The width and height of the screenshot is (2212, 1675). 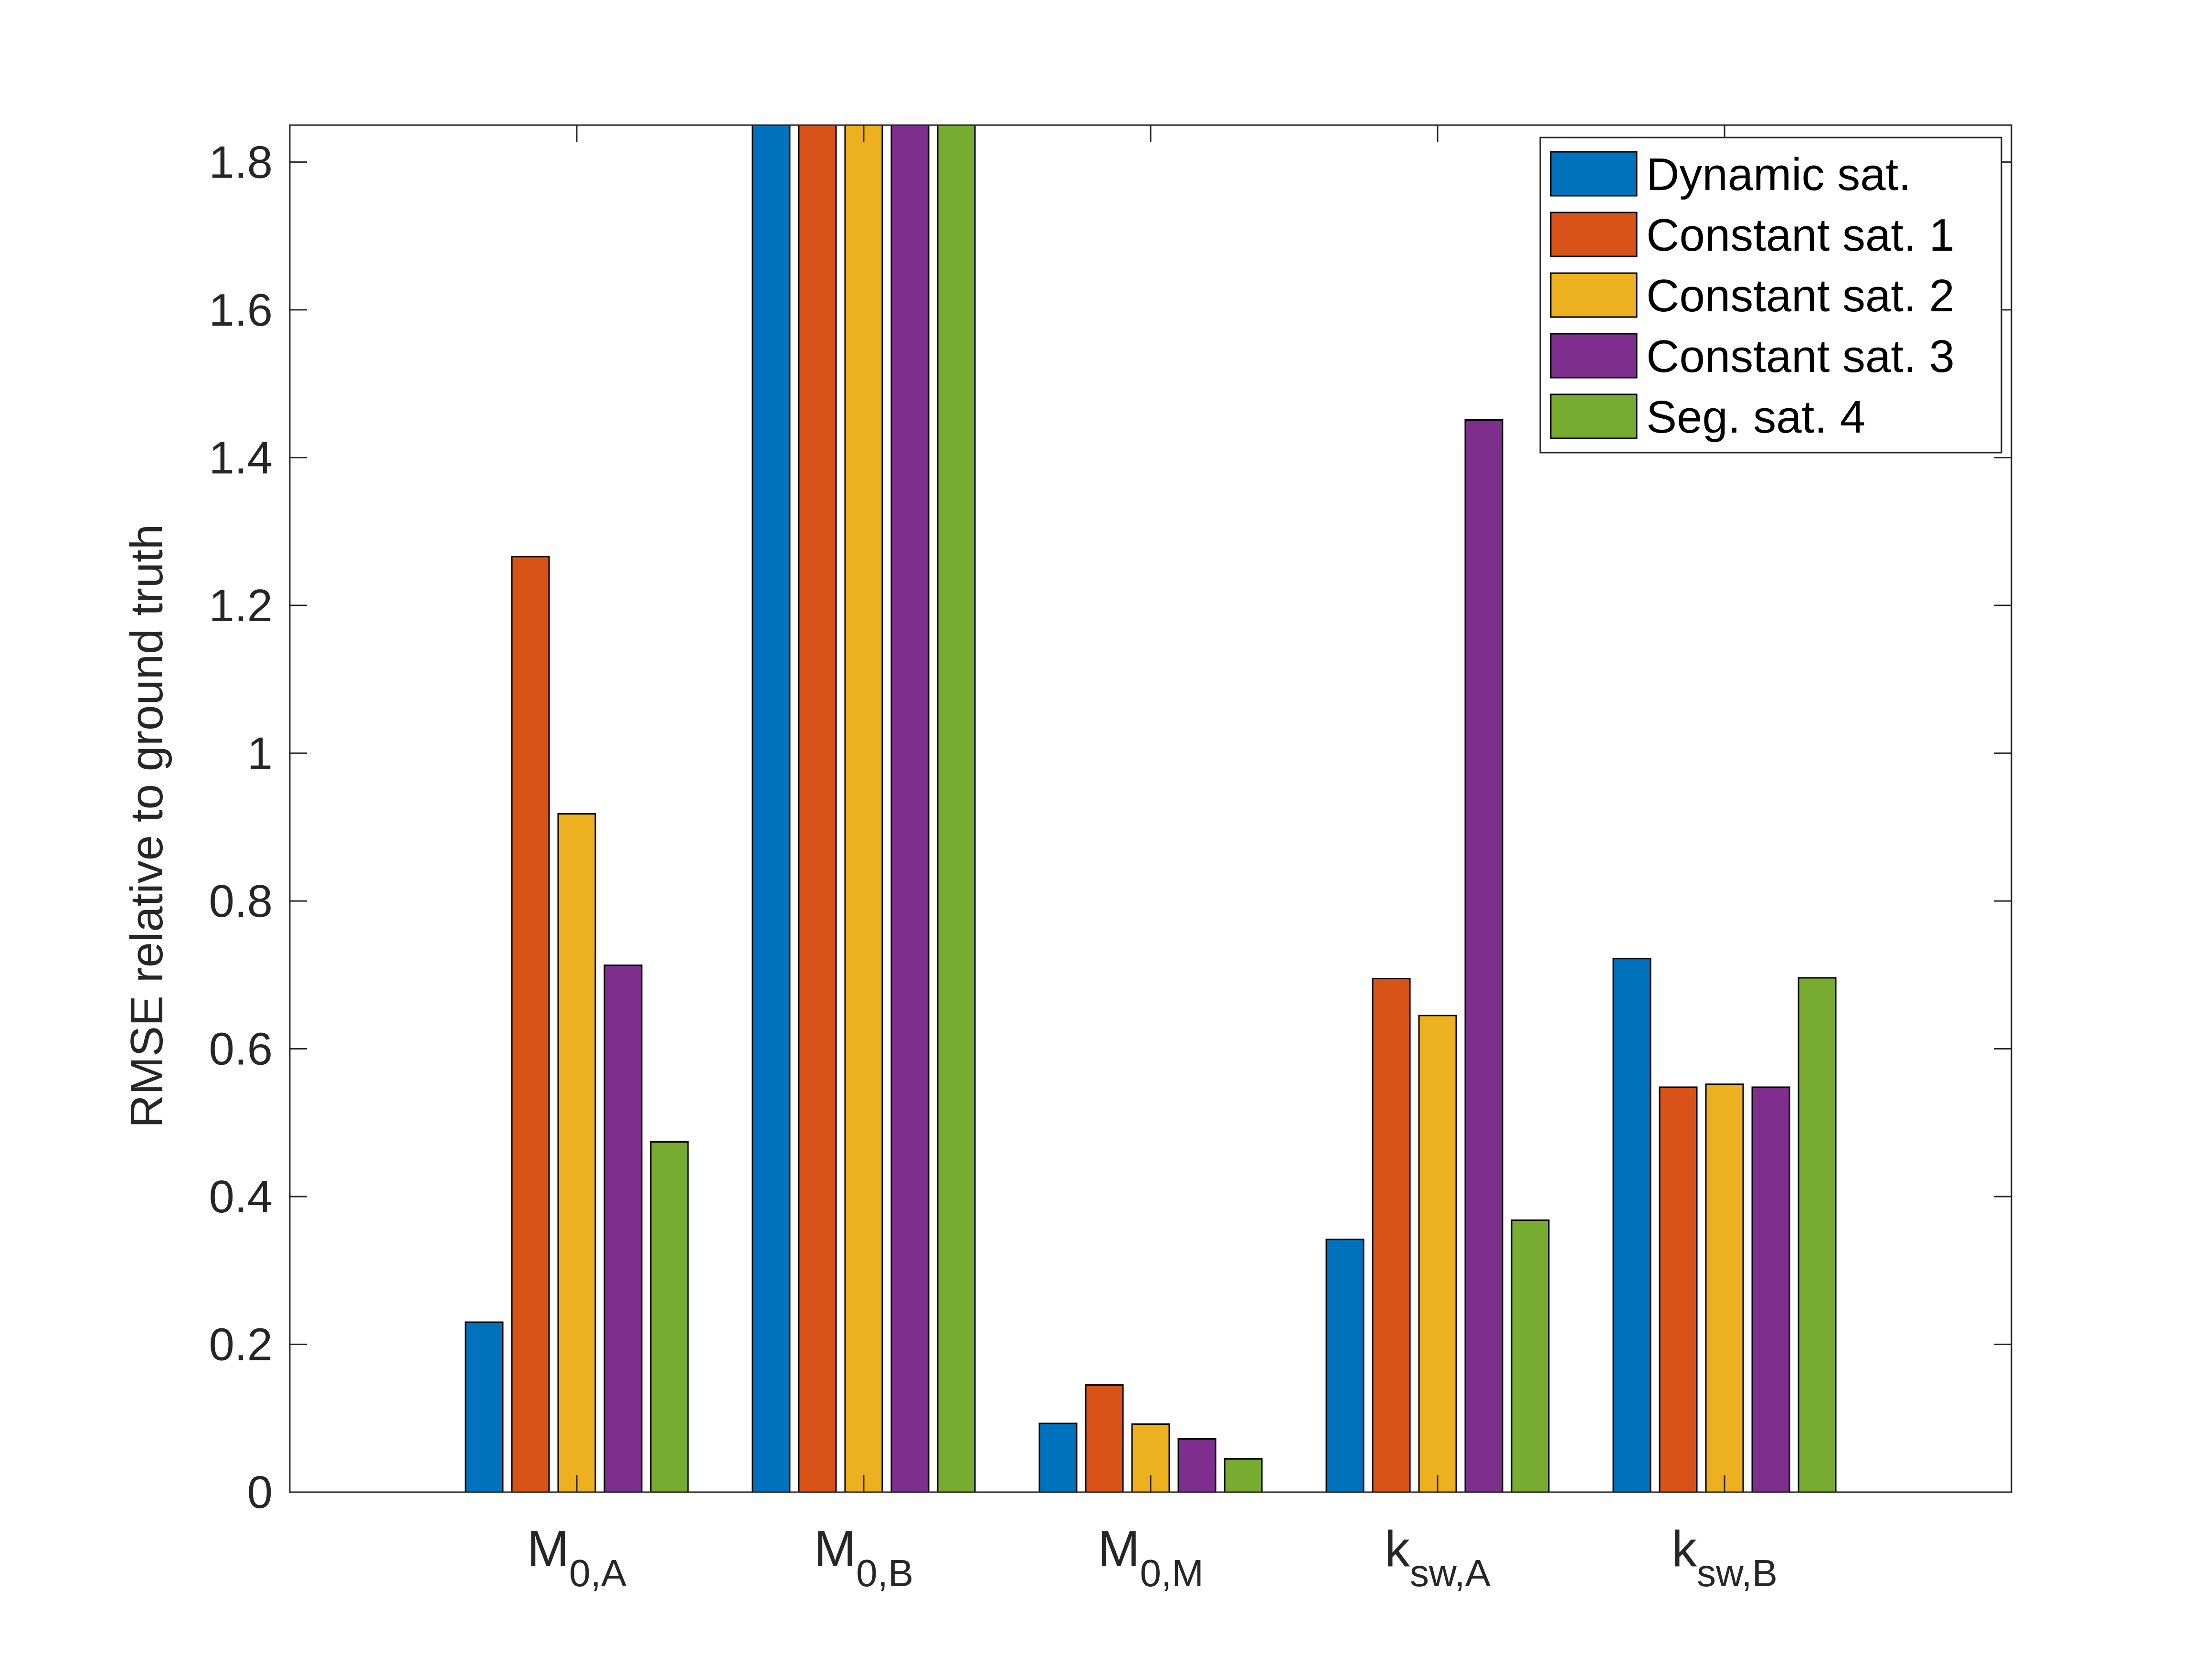 I want to click on y-tick-label: 0.6, so click(x=241, y=1049).